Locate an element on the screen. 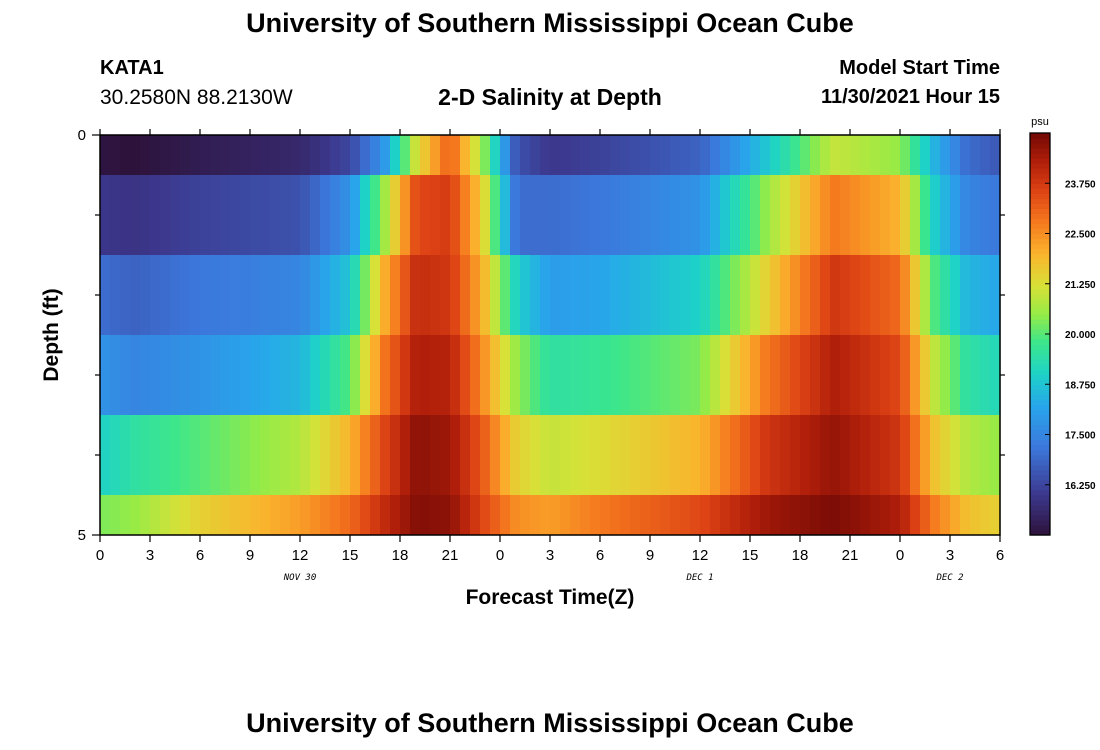 Image resolution: width=1100 pixels, height=750 pixels. colorbar-tick-label: 23.750 is located at coordinates (1080, 184).